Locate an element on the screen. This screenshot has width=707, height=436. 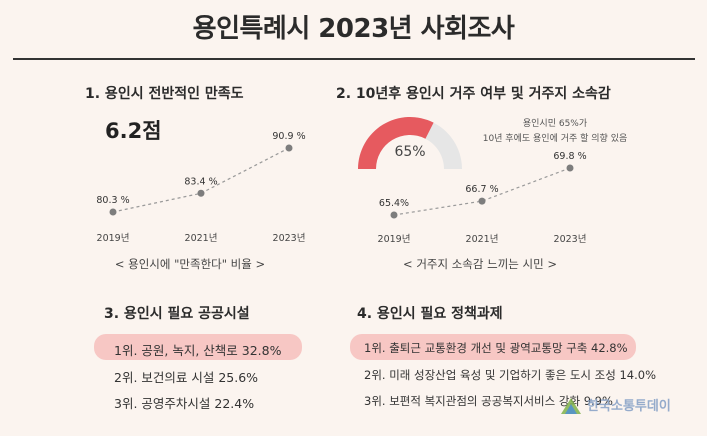
residence-intention-gauge: 65% is located at coordinates (410, 143).